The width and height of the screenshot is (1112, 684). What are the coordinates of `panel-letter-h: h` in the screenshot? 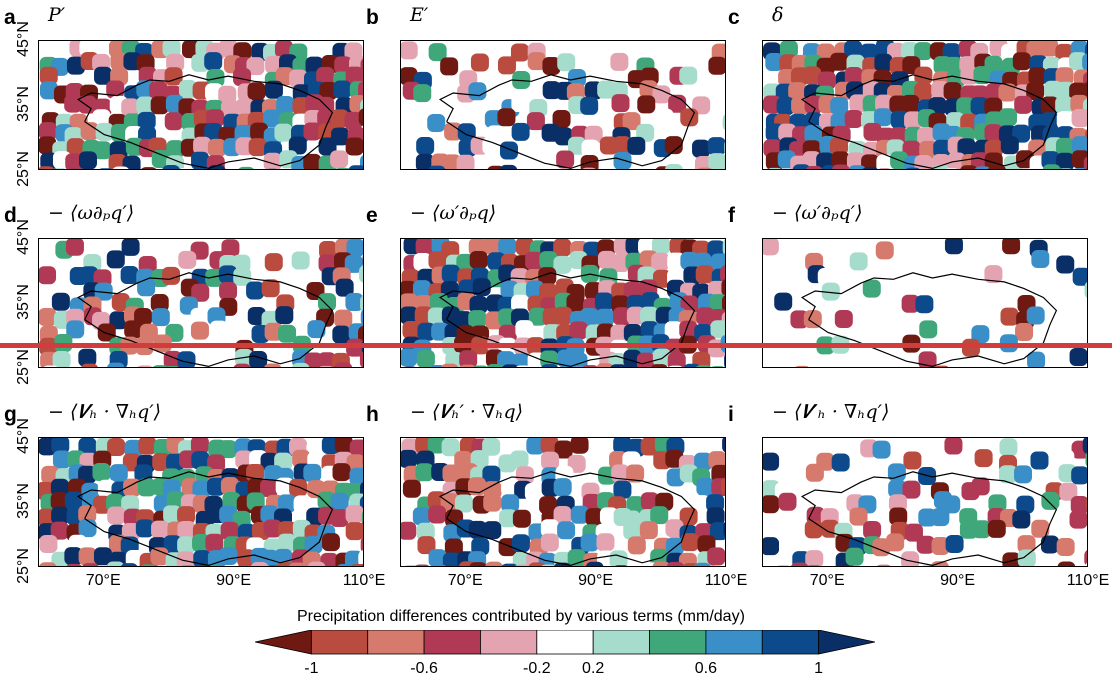 It's located at (372, 414).